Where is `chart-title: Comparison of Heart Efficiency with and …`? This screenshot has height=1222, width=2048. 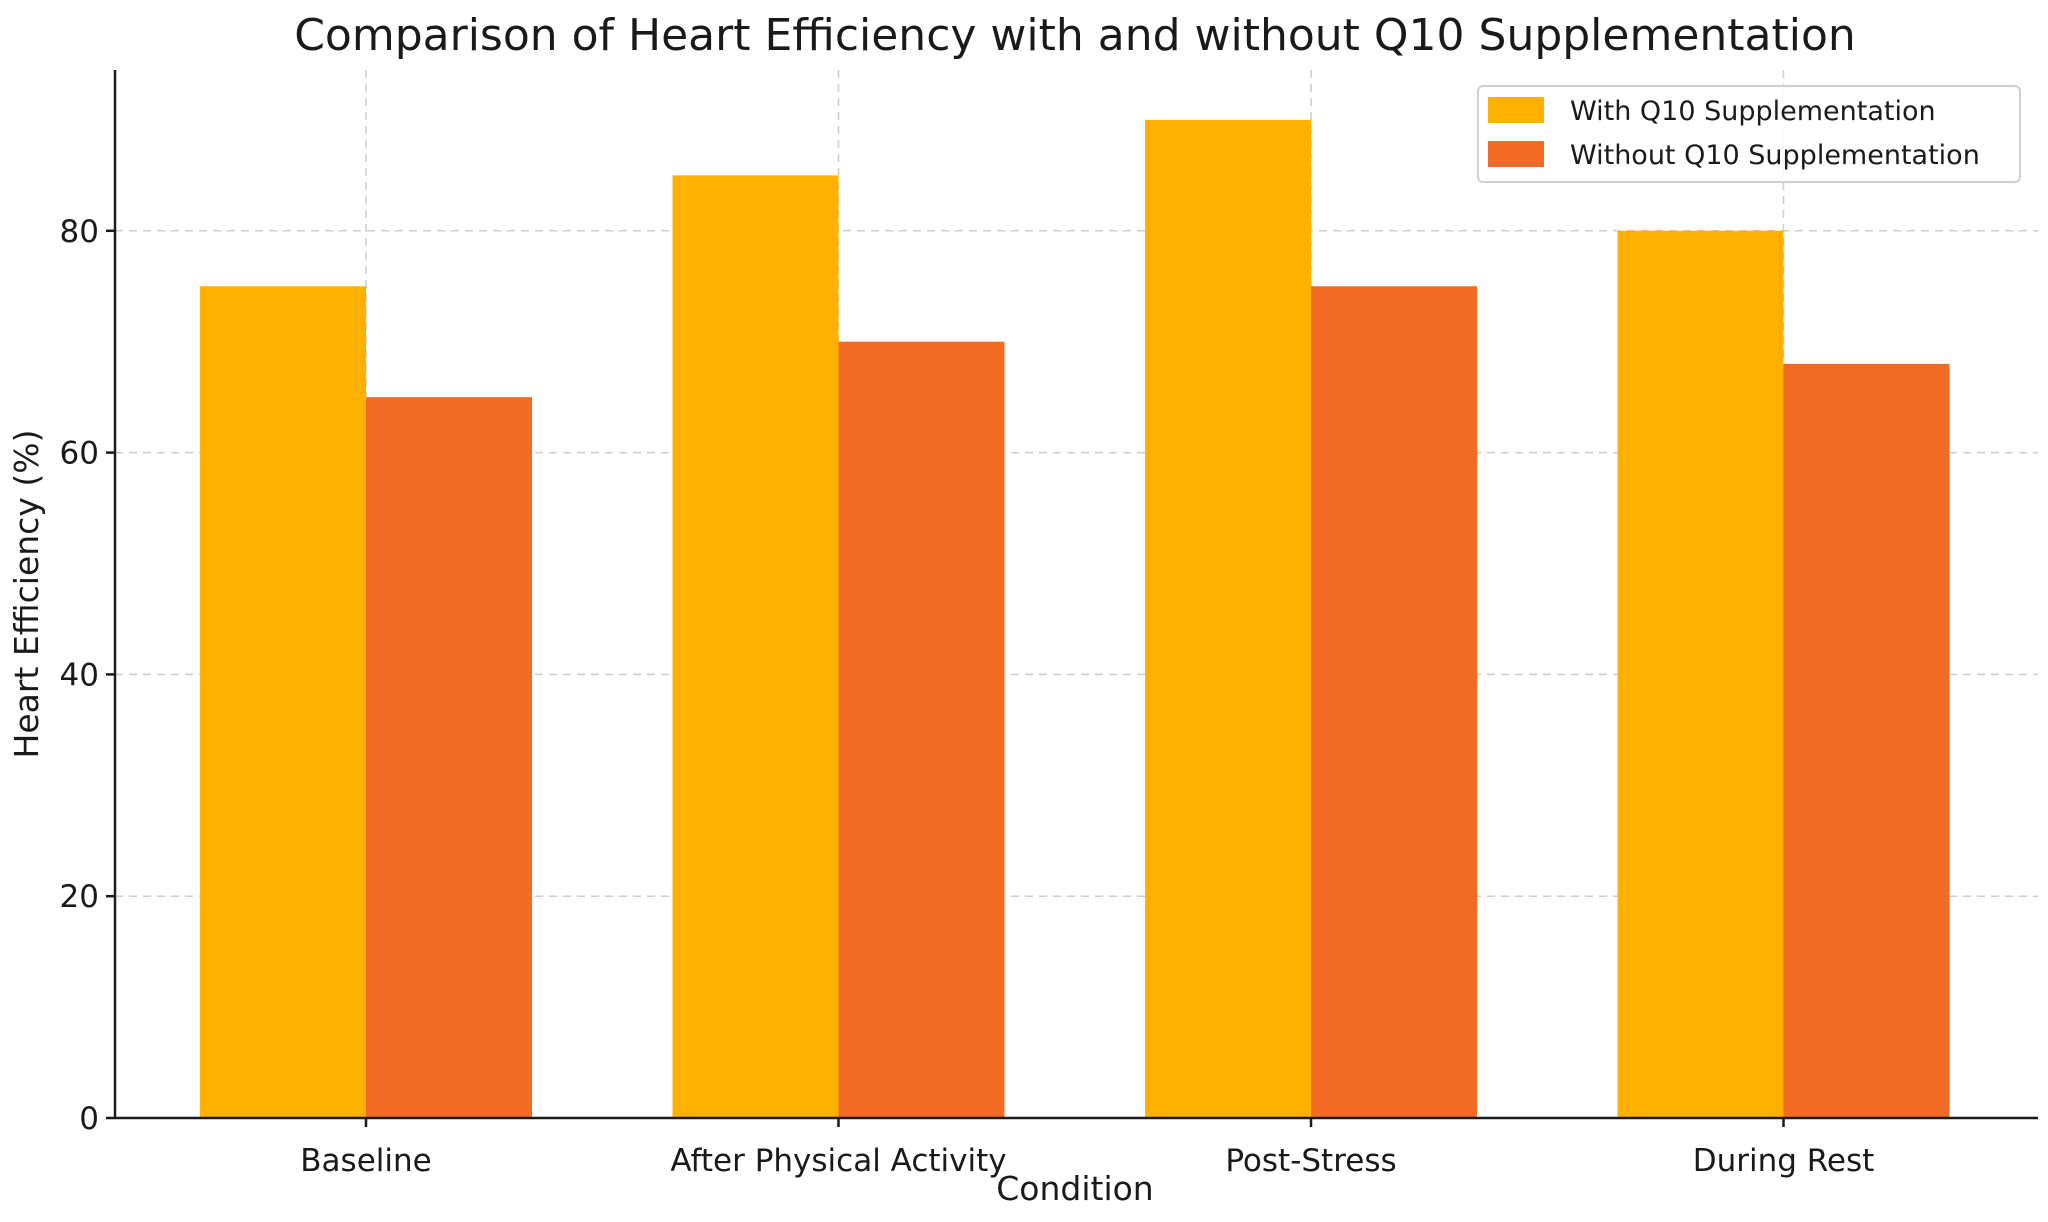 chart-title: Comparison of Heart Efficiency with and … is located at coordinates (1075, 35).